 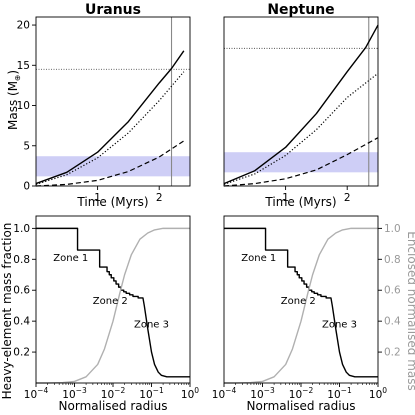 I want to click on uranus-profile-xtick-label-3: 10⁻¹, so click(x=151, y=393).